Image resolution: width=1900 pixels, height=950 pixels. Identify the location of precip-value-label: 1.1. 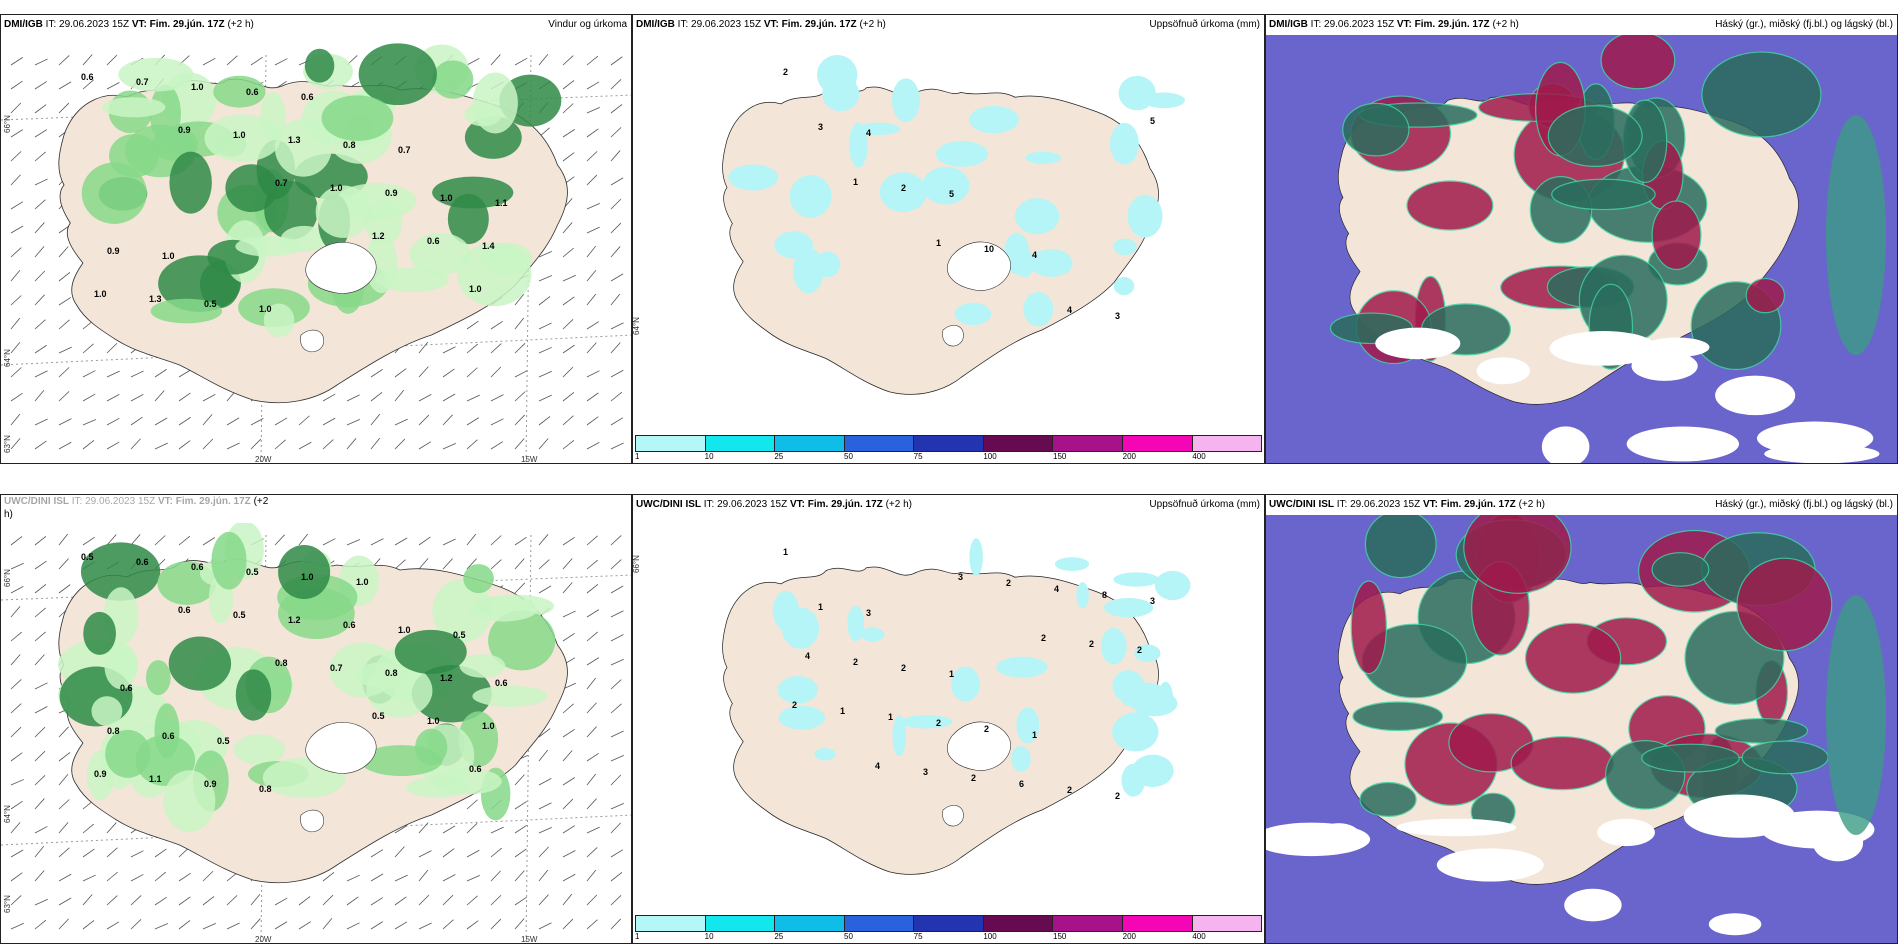
(501, 203).